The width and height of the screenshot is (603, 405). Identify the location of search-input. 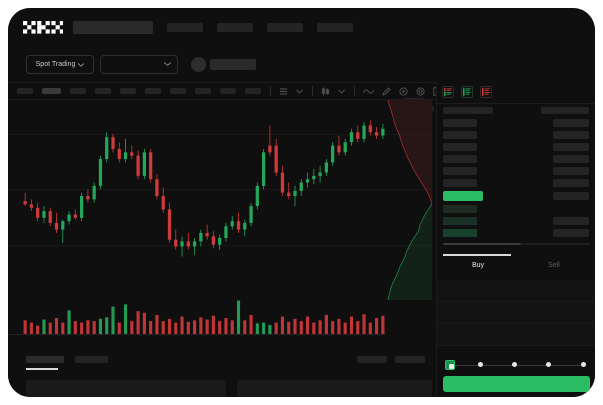
(113, 27).